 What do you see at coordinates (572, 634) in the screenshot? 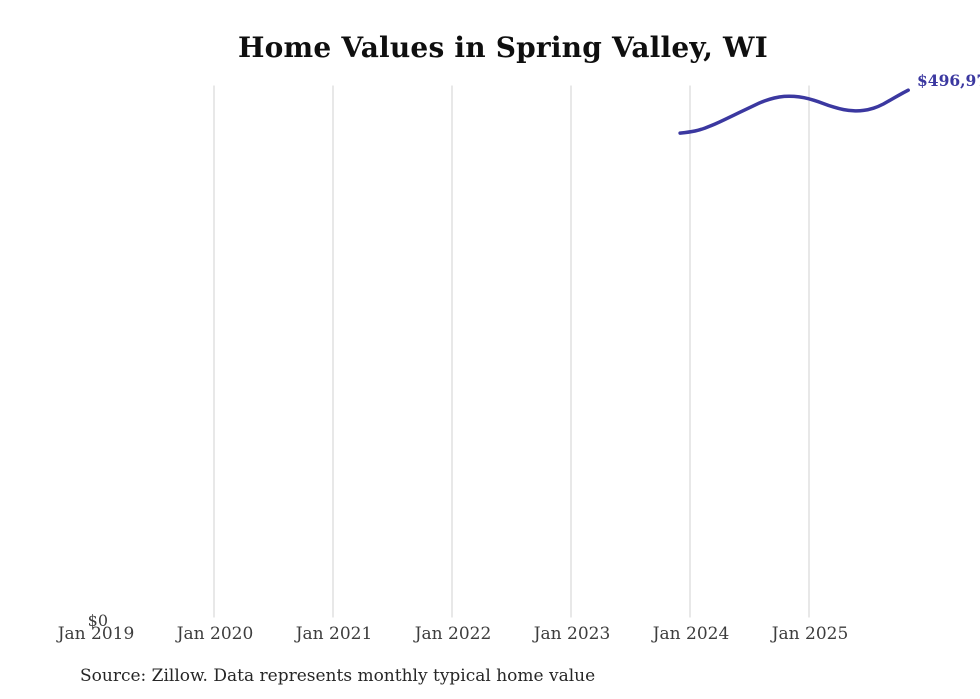
I see `x-tick-jan-2023: Jan 2023` at bounding box center [572, 634].